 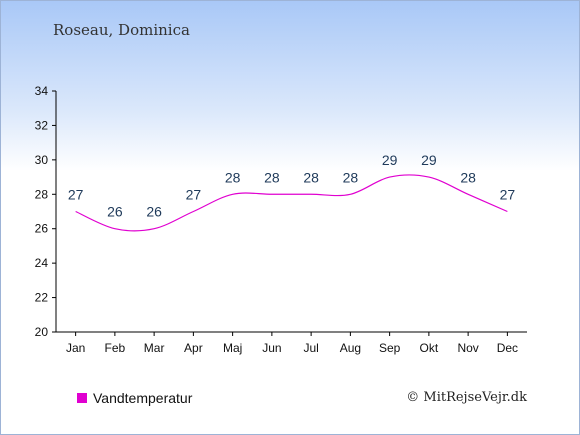 I want to click on y-tick-label: 24, so click(x=42, y=263).